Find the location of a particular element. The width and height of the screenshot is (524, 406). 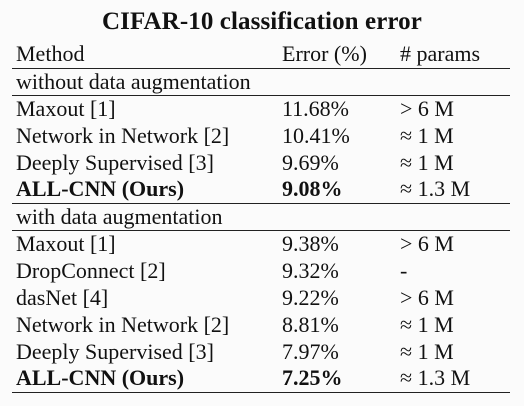

header-method: Method is located at coordinates (50, 54).